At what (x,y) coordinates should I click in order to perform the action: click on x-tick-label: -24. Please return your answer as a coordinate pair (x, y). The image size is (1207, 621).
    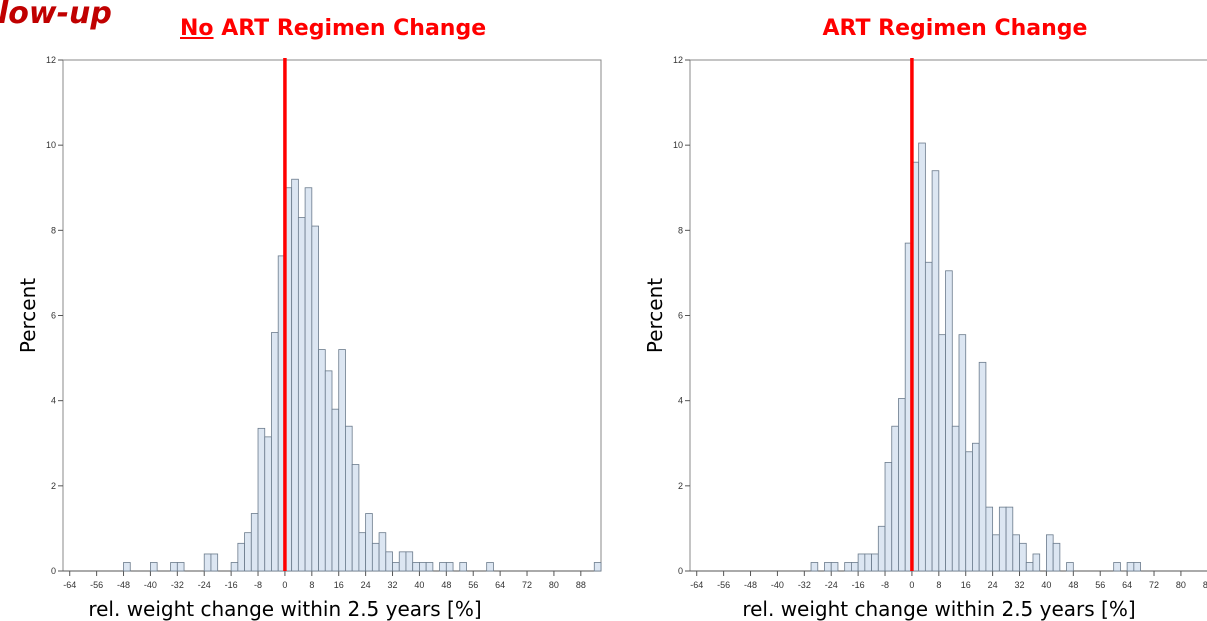
    Looking at the image, I should click on (204, 585).